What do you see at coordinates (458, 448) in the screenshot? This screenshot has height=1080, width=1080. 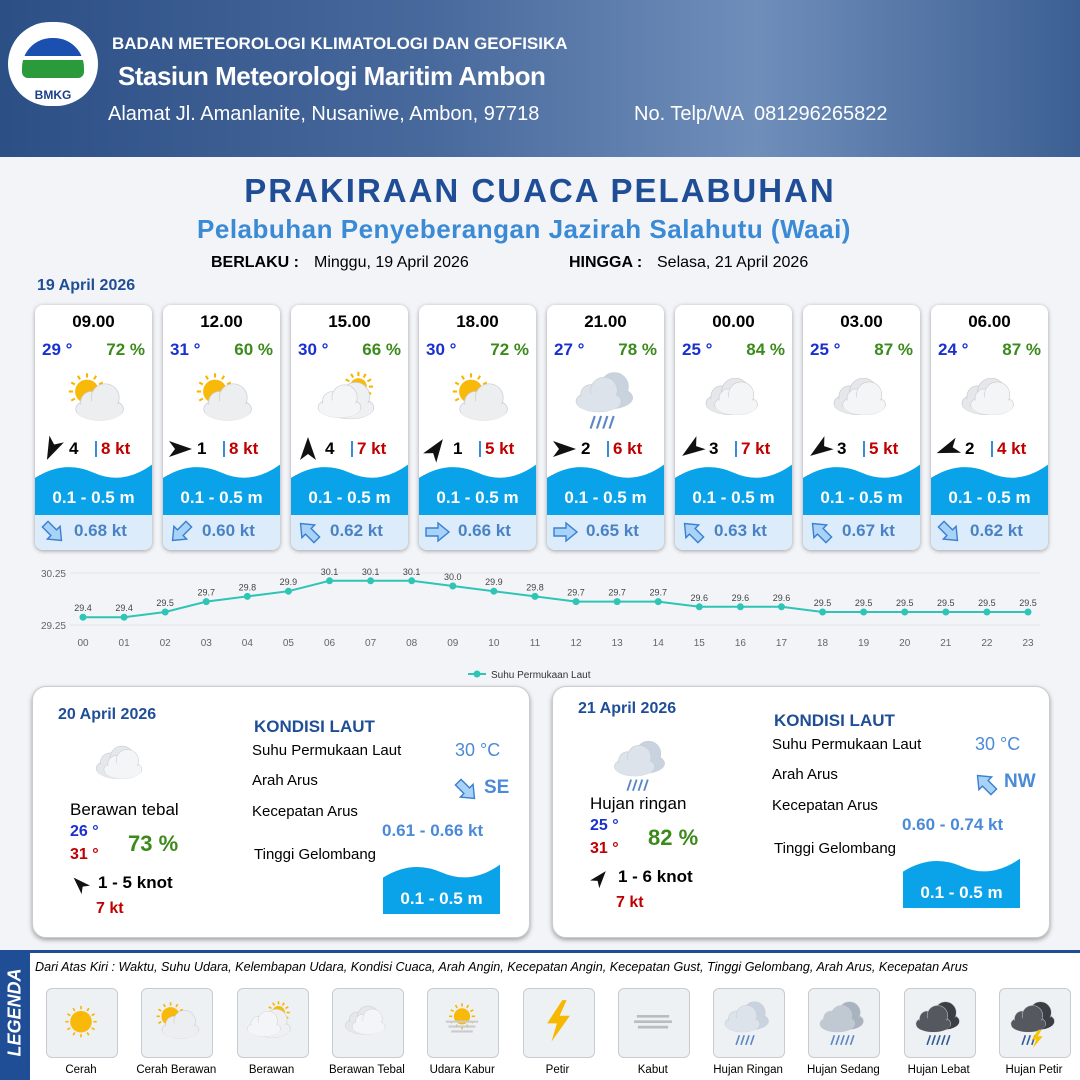 I see `card-wind: 1` at bounding box center [458, 448].